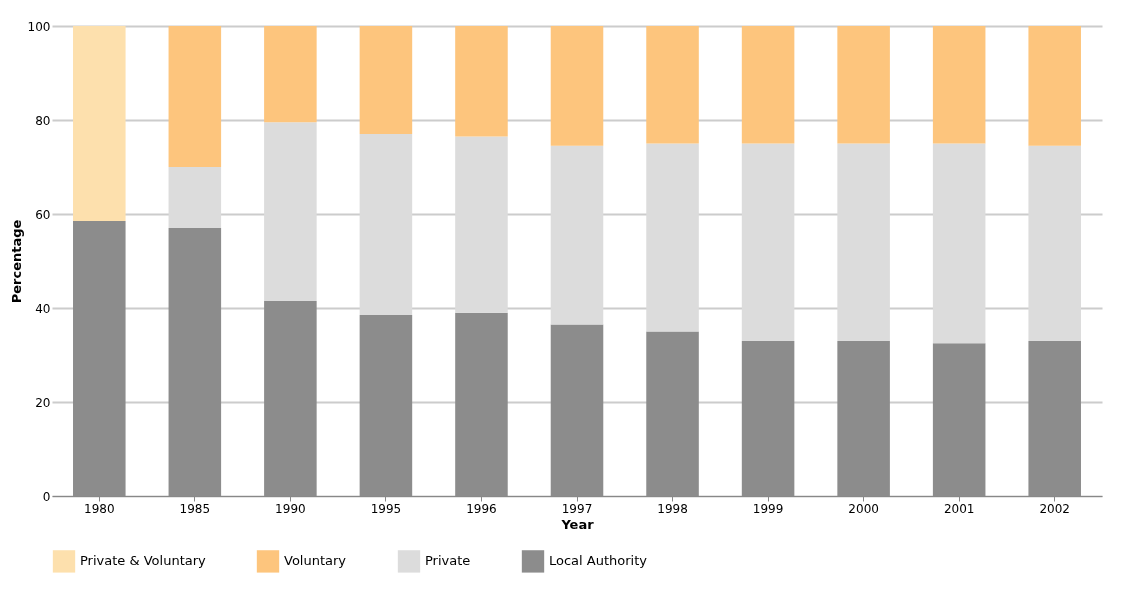 This screenshot has width=1136, height=601. Describe the element at coordinates (43, 308) in the screenshot. I see `y-tick-label: 40` at that location.